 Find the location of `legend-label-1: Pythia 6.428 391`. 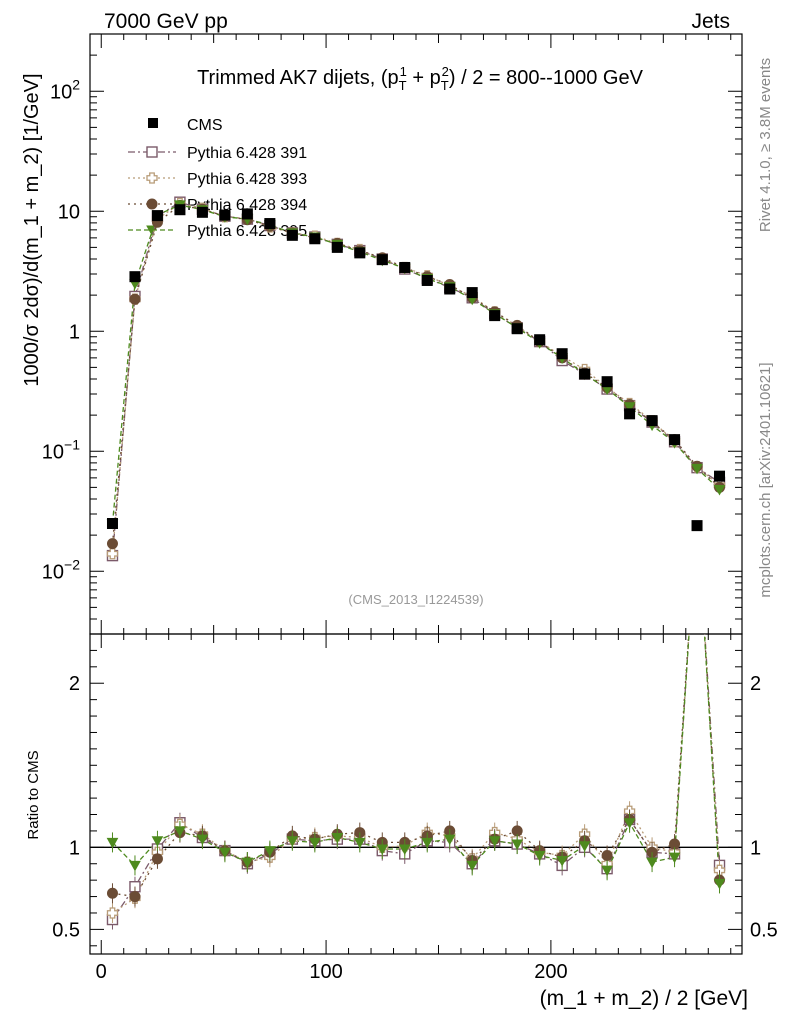

legend-label-1: Pythia 6.428 391 is located at coordinates (247, 153).